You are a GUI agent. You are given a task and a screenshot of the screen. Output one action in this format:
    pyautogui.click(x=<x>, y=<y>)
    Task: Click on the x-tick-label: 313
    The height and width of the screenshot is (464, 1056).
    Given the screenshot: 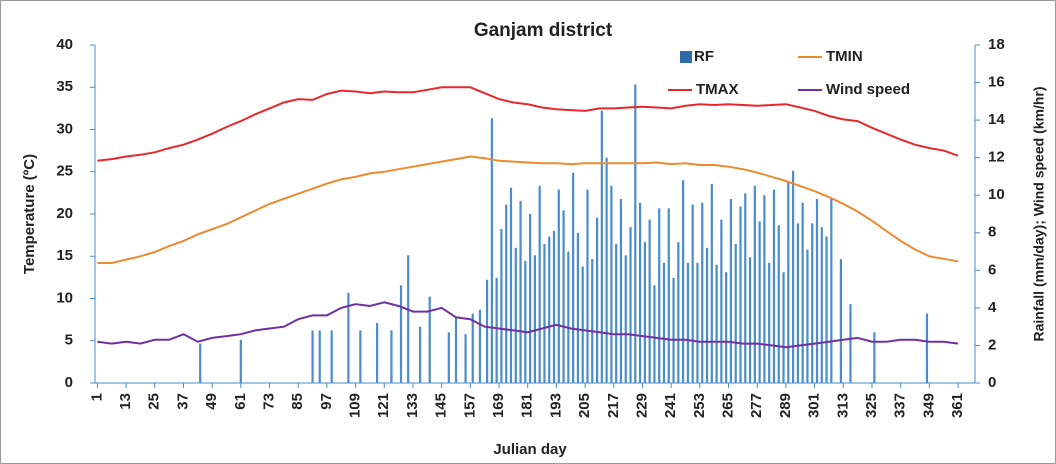 What is the action you would take?
    pyautogui.click(x=842, y=405)
    